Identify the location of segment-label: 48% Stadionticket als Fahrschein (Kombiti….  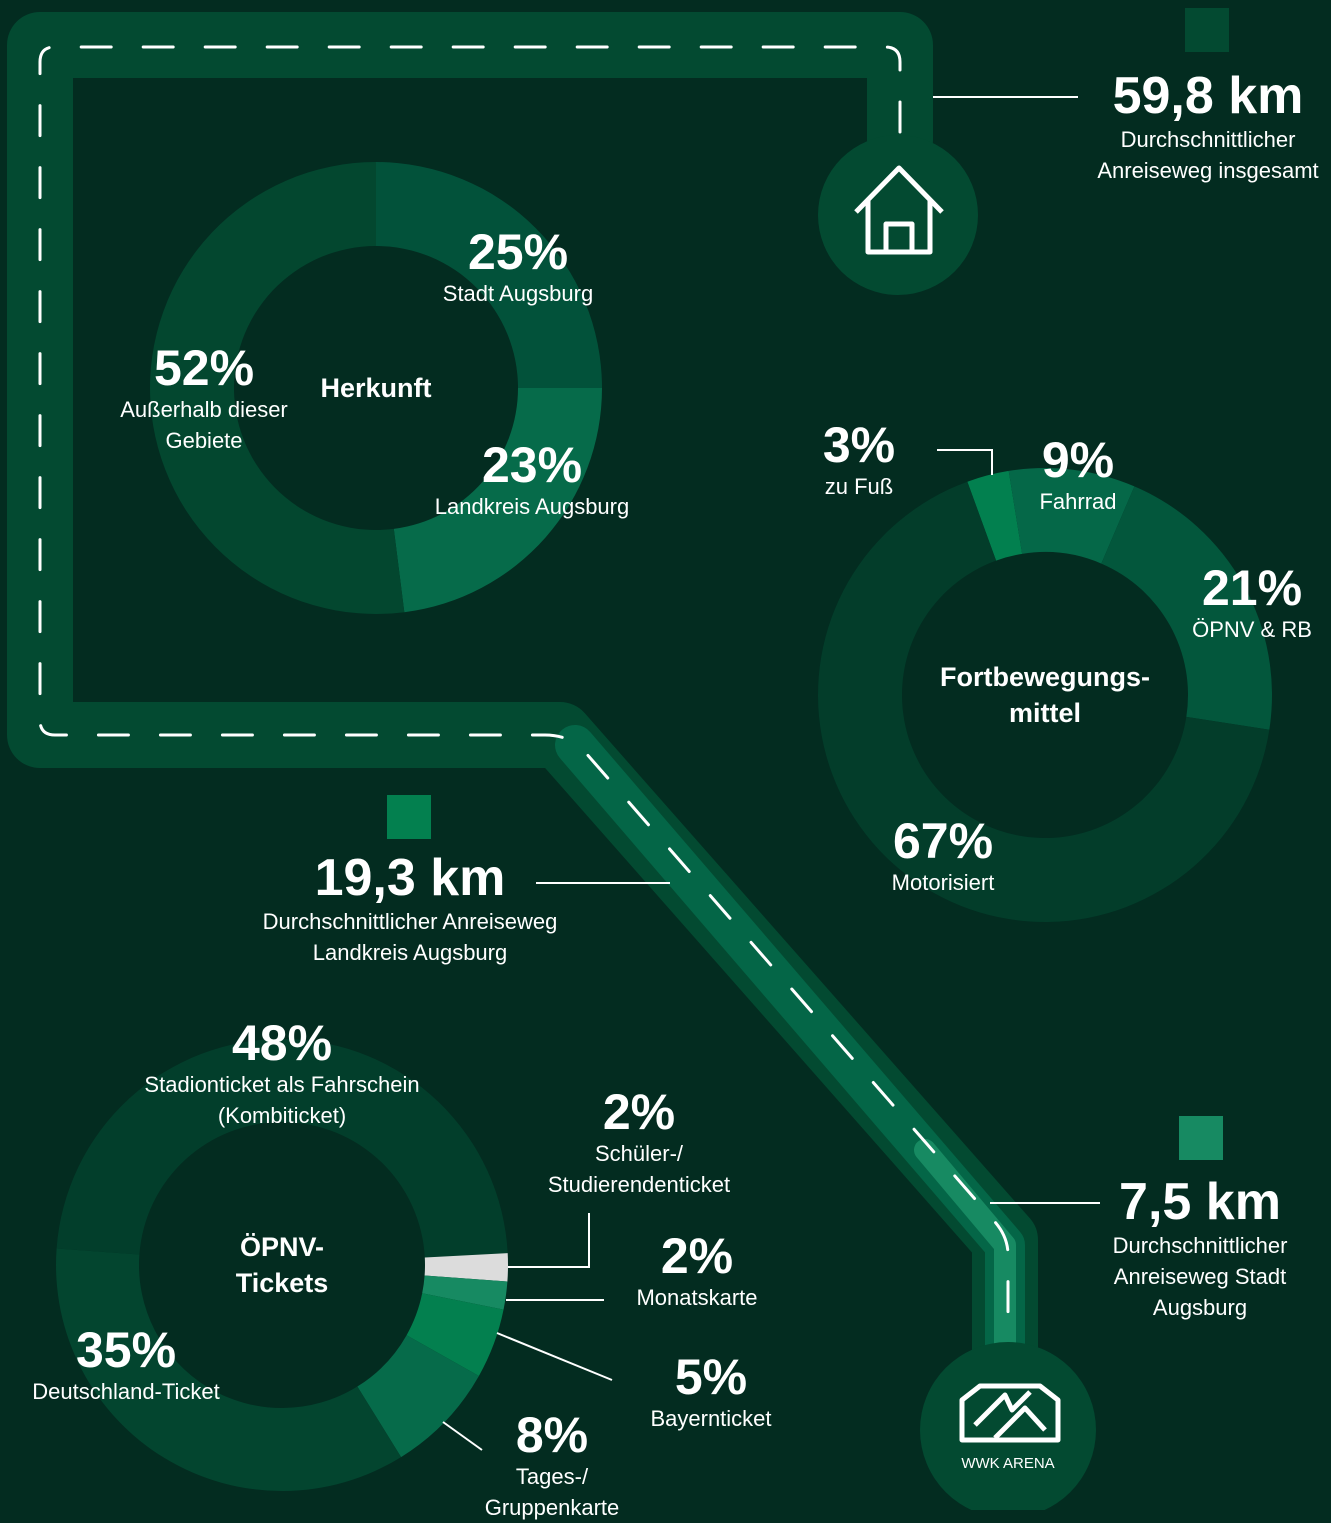
(282, 1074).